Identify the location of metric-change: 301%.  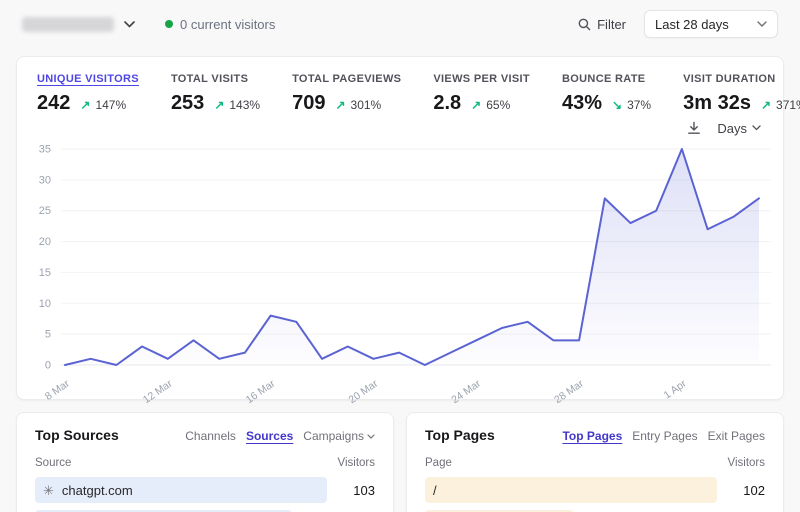
(366, 105).